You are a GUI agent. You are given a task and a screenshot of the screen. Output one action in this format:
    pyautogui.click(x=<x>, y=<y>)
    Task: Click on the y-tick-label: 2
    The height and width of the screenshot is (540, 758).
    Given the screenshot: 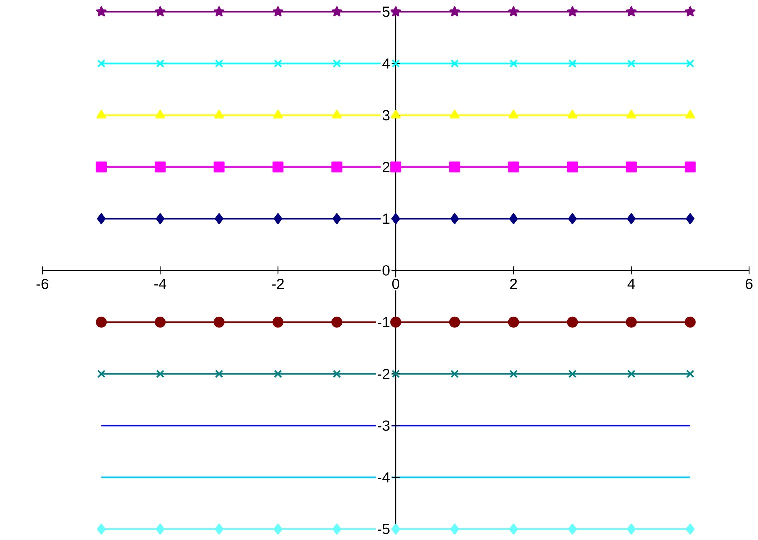 What is the action you would take?
    pyautogui.click(x=386, y=167)
    